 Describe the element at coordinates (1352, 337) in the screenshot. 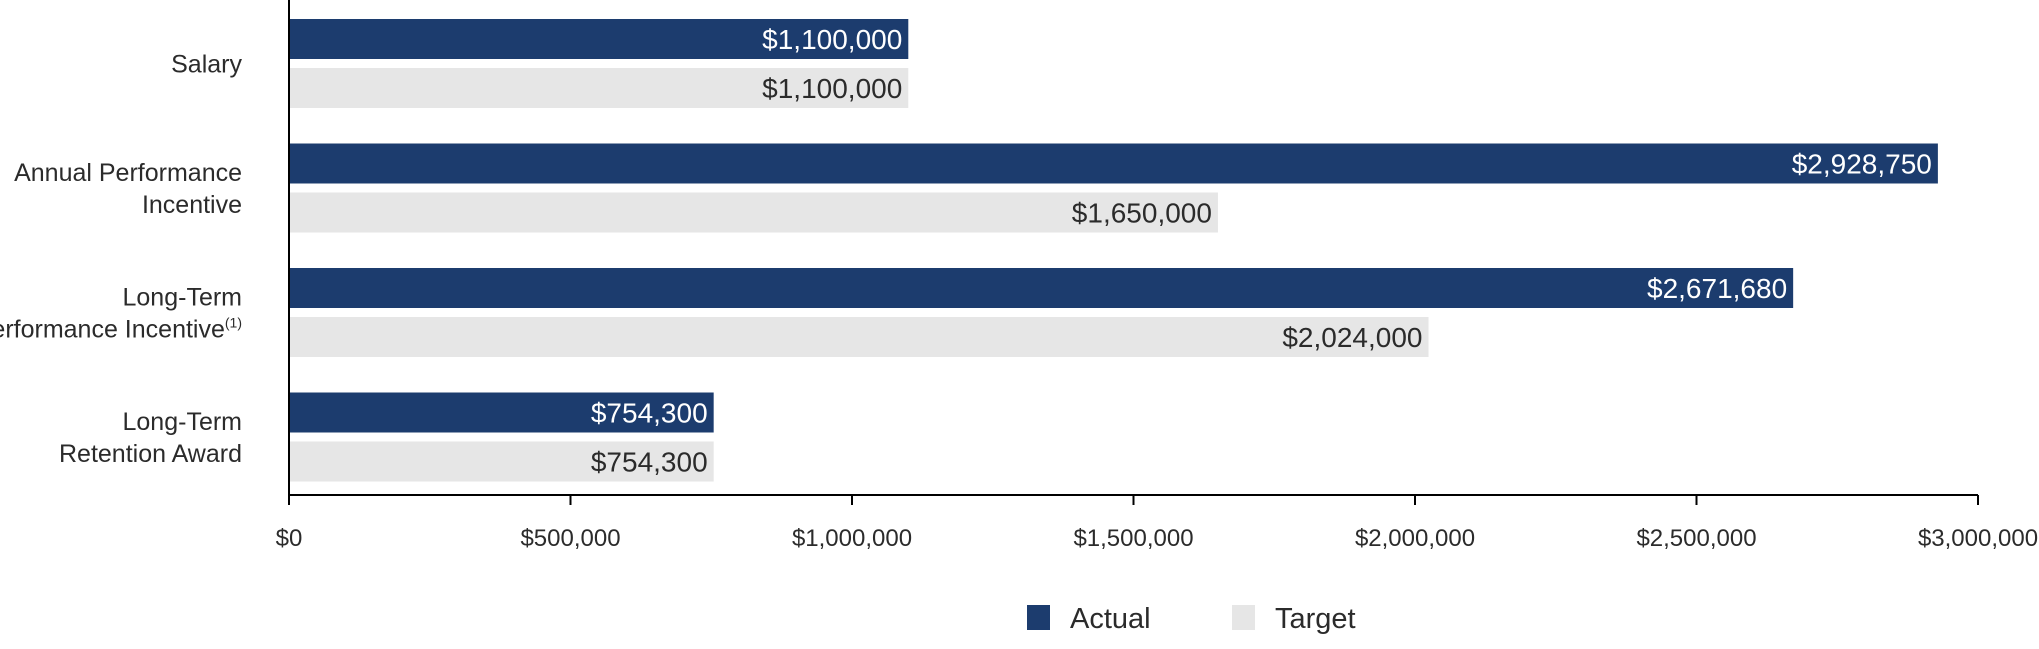

I see `data-label-target-2: $2,024,000` at that location.